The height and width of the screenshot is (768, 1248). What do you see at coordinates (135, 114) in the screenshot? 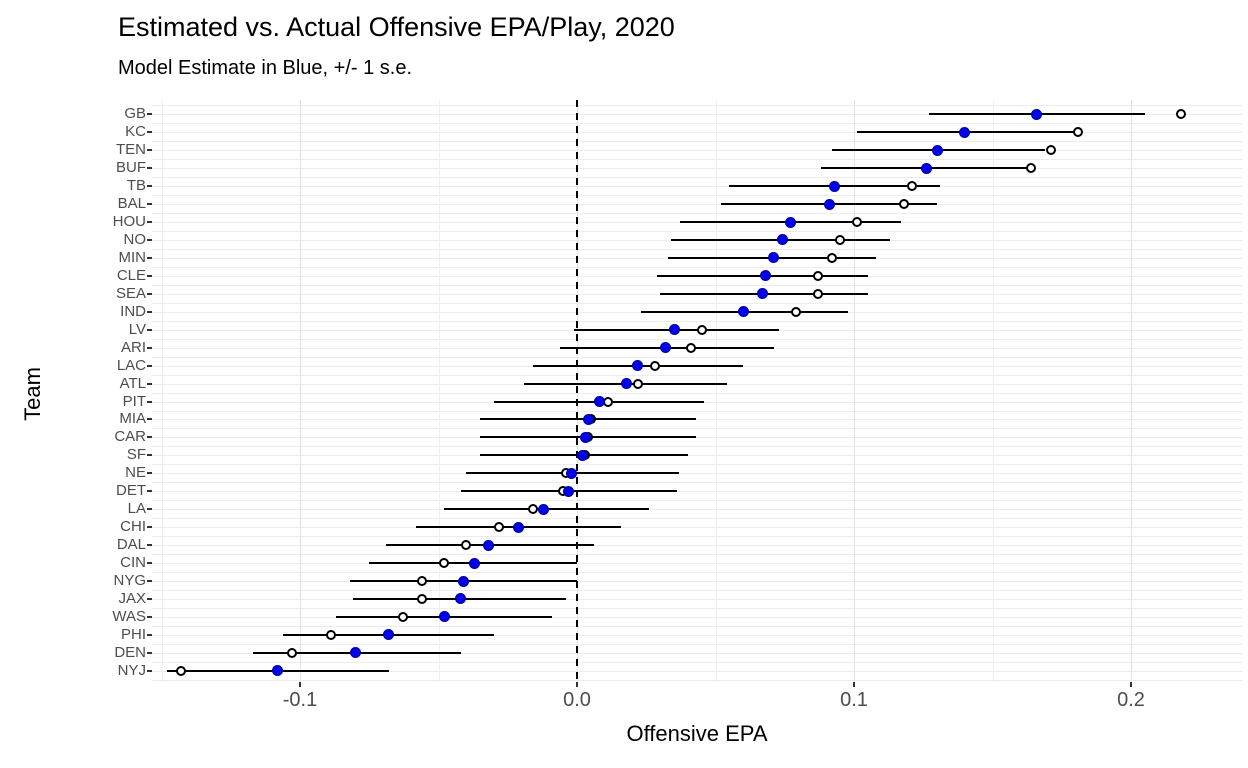
I see `y-axis-team-label: GB` at bounding box center [135, 114].